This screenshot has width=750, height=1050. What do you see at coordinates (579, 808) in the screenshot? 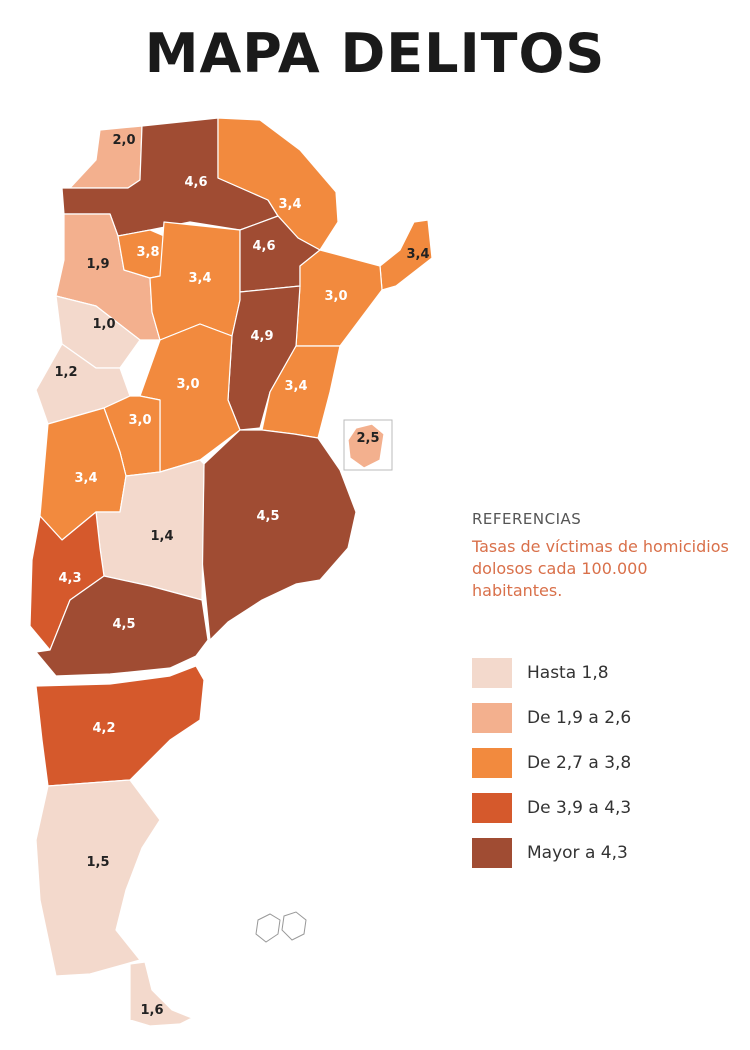
I see `legend-label: De 3,9 a 4,3` at bounding box center [579, 808].